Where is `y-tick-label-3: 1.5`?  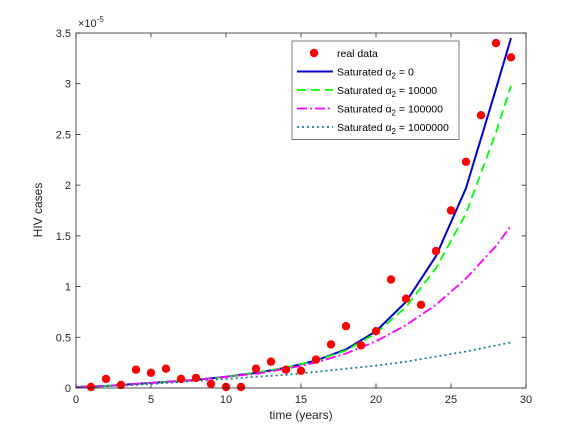
y-tick-label-3: 1.5 is located at coordinates (63, 237).